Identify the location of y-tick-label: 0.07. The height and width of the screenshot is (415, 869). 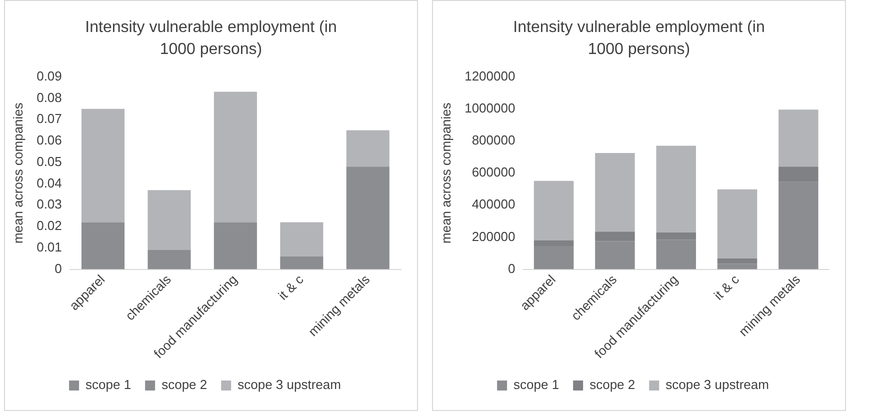
(49, 118).